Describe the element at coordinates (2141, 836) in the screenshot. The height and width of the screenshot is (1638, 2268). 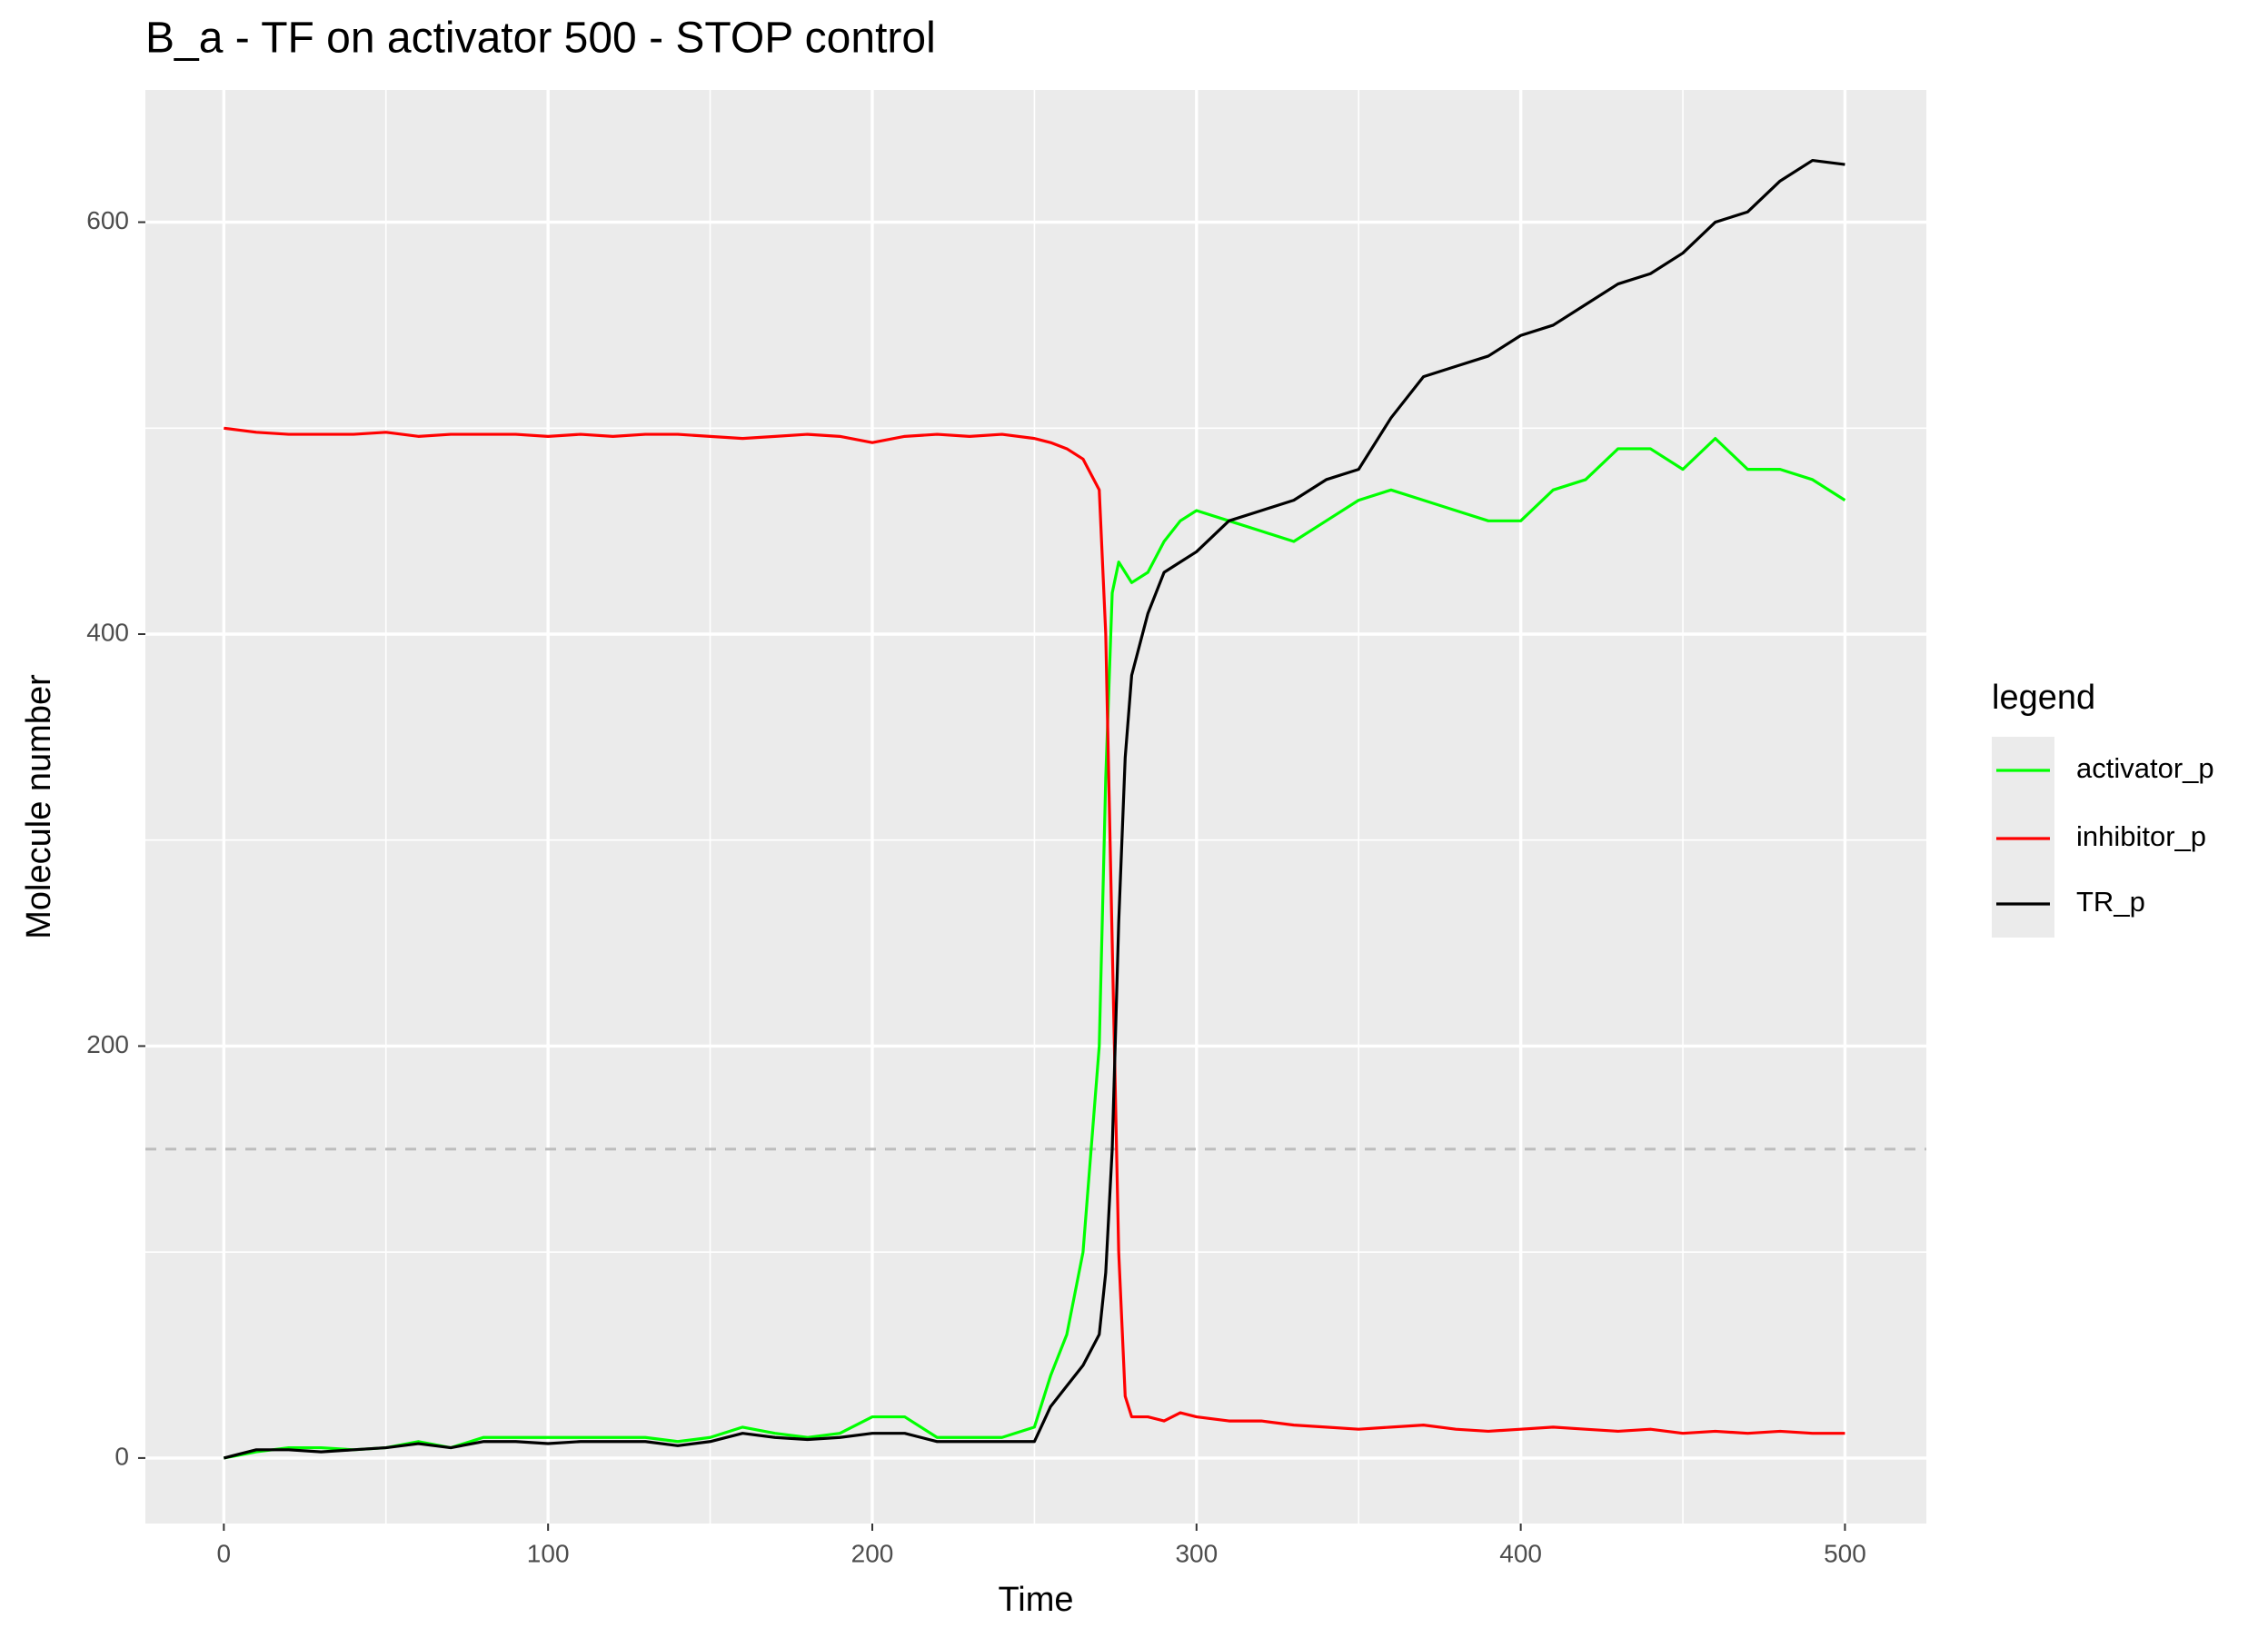
I see `legend-label: inhibitor_p` at that location.